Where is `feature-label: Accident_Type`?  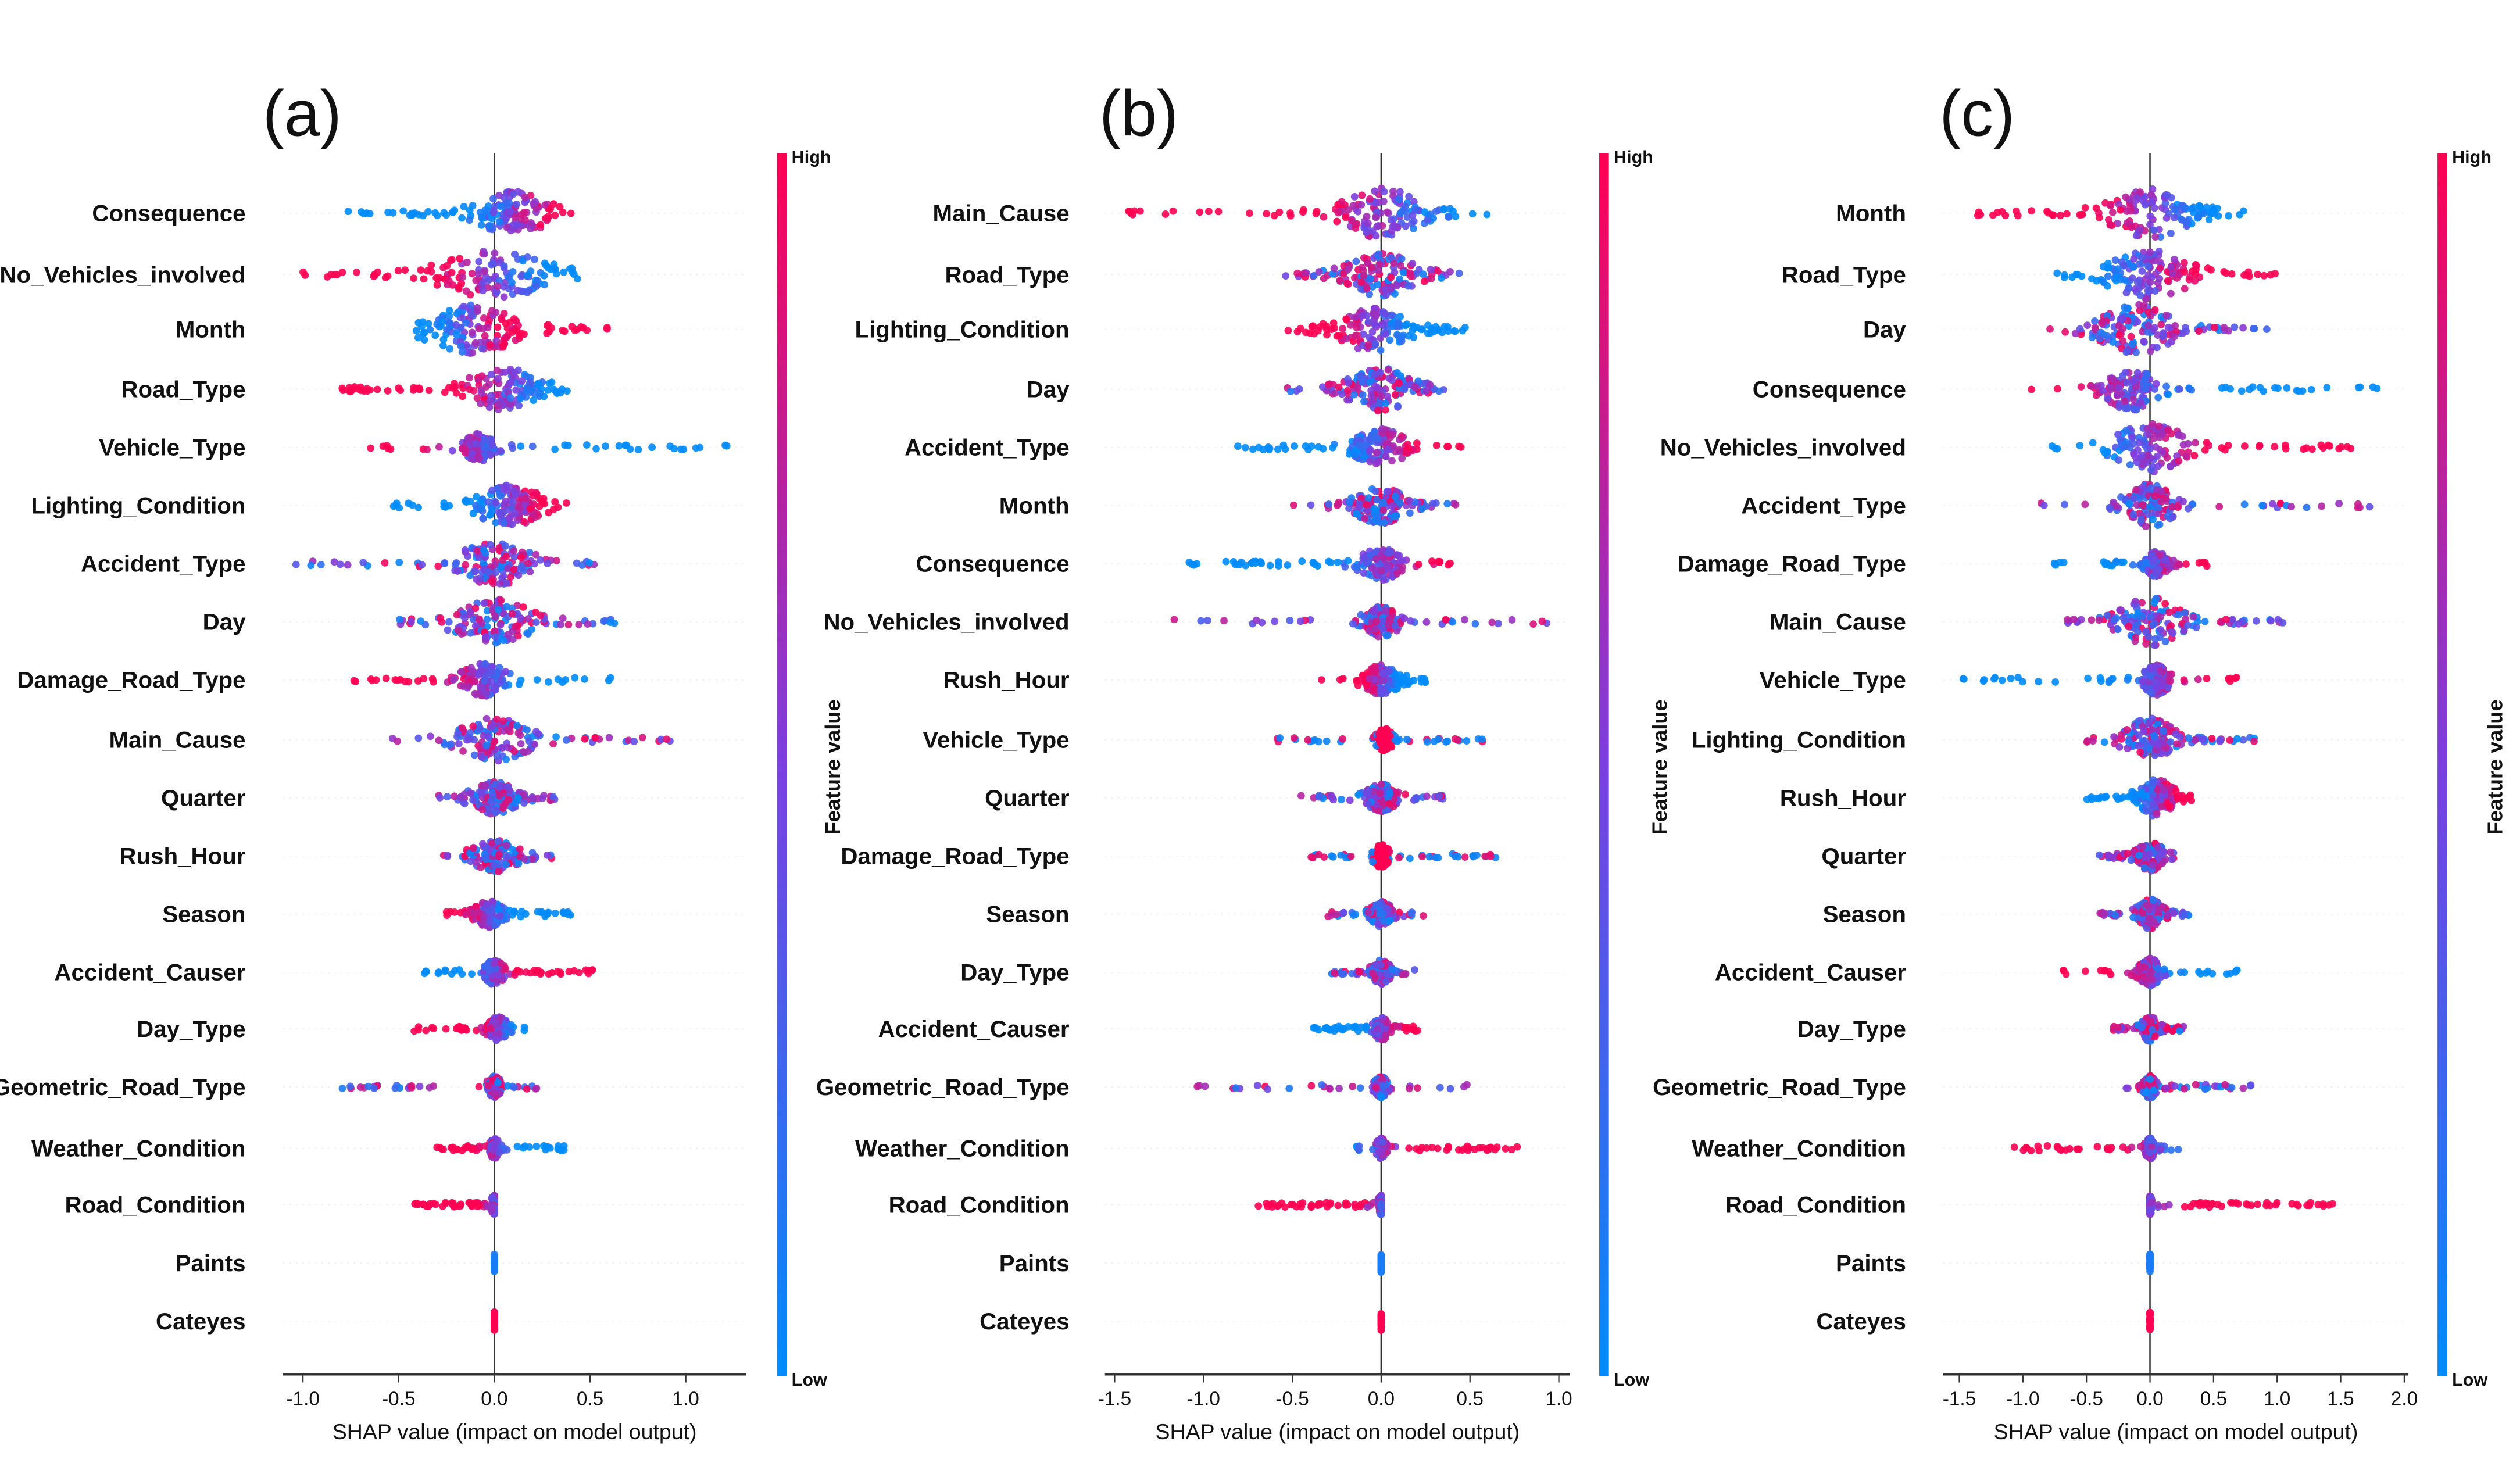 feature-label: Accident_Type is located at coordinates (164, 564).